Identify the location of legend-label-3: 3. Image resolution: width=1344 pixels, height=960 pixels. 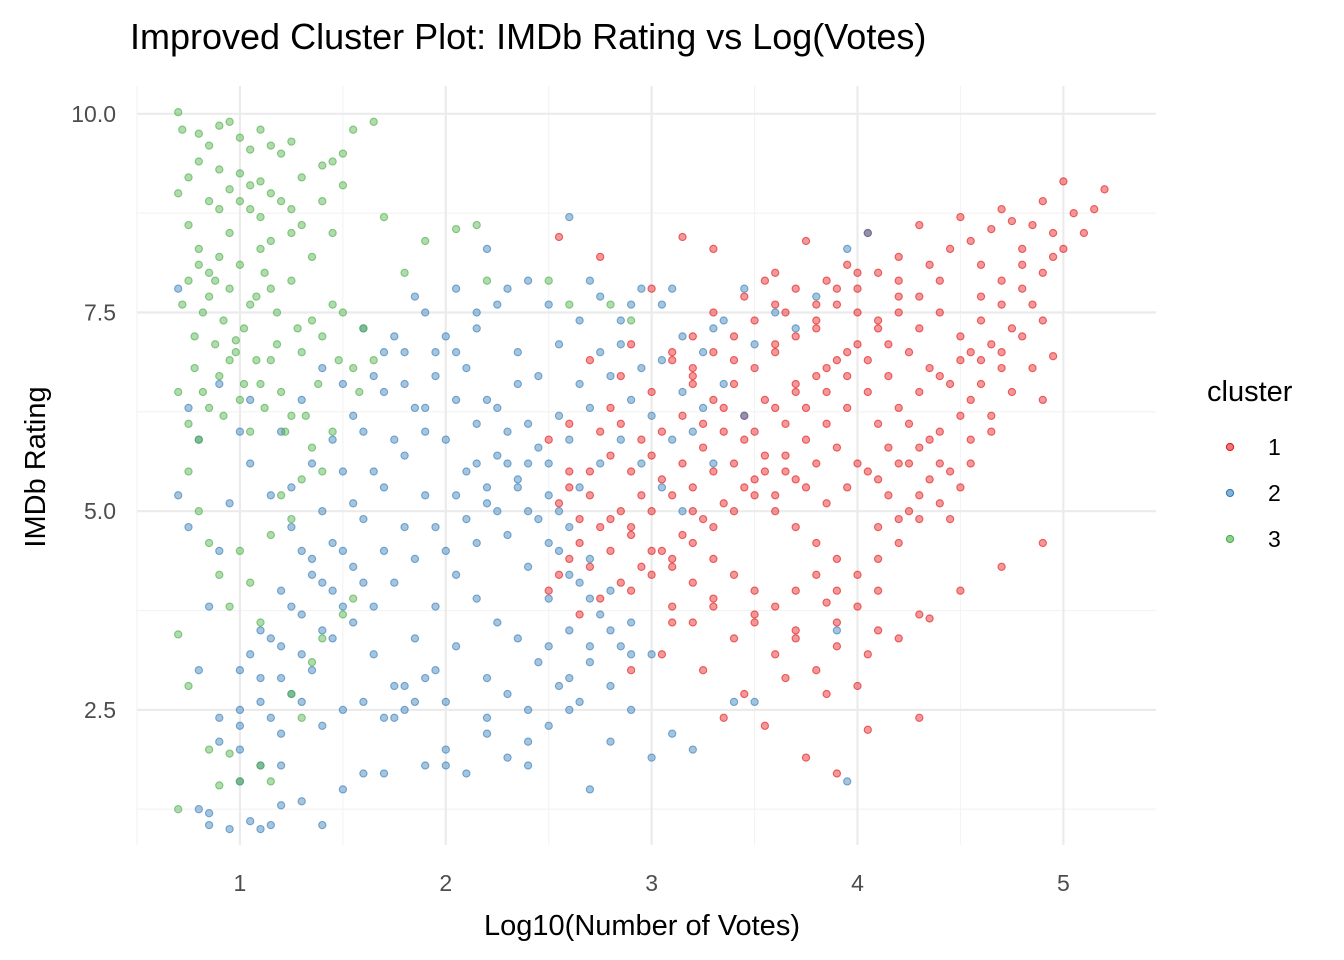
(1274, 539).